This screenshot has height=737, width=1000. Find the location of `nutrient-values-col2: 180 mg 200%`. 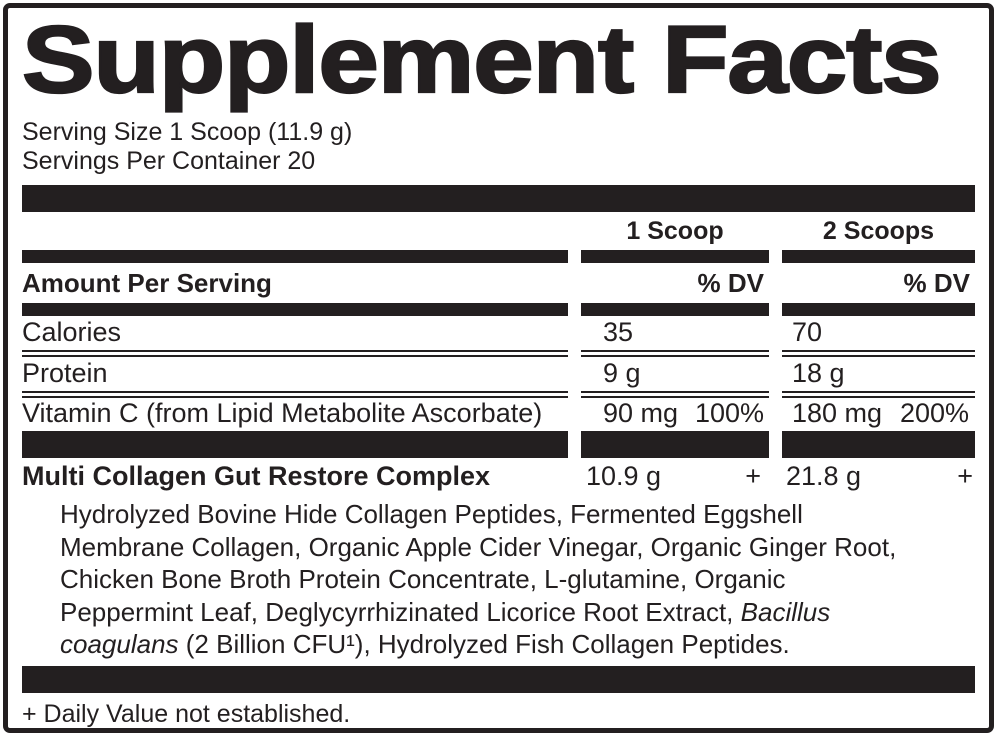

nutrient-values-col2: 180 mg 200% is located at coordinates (878, 414).